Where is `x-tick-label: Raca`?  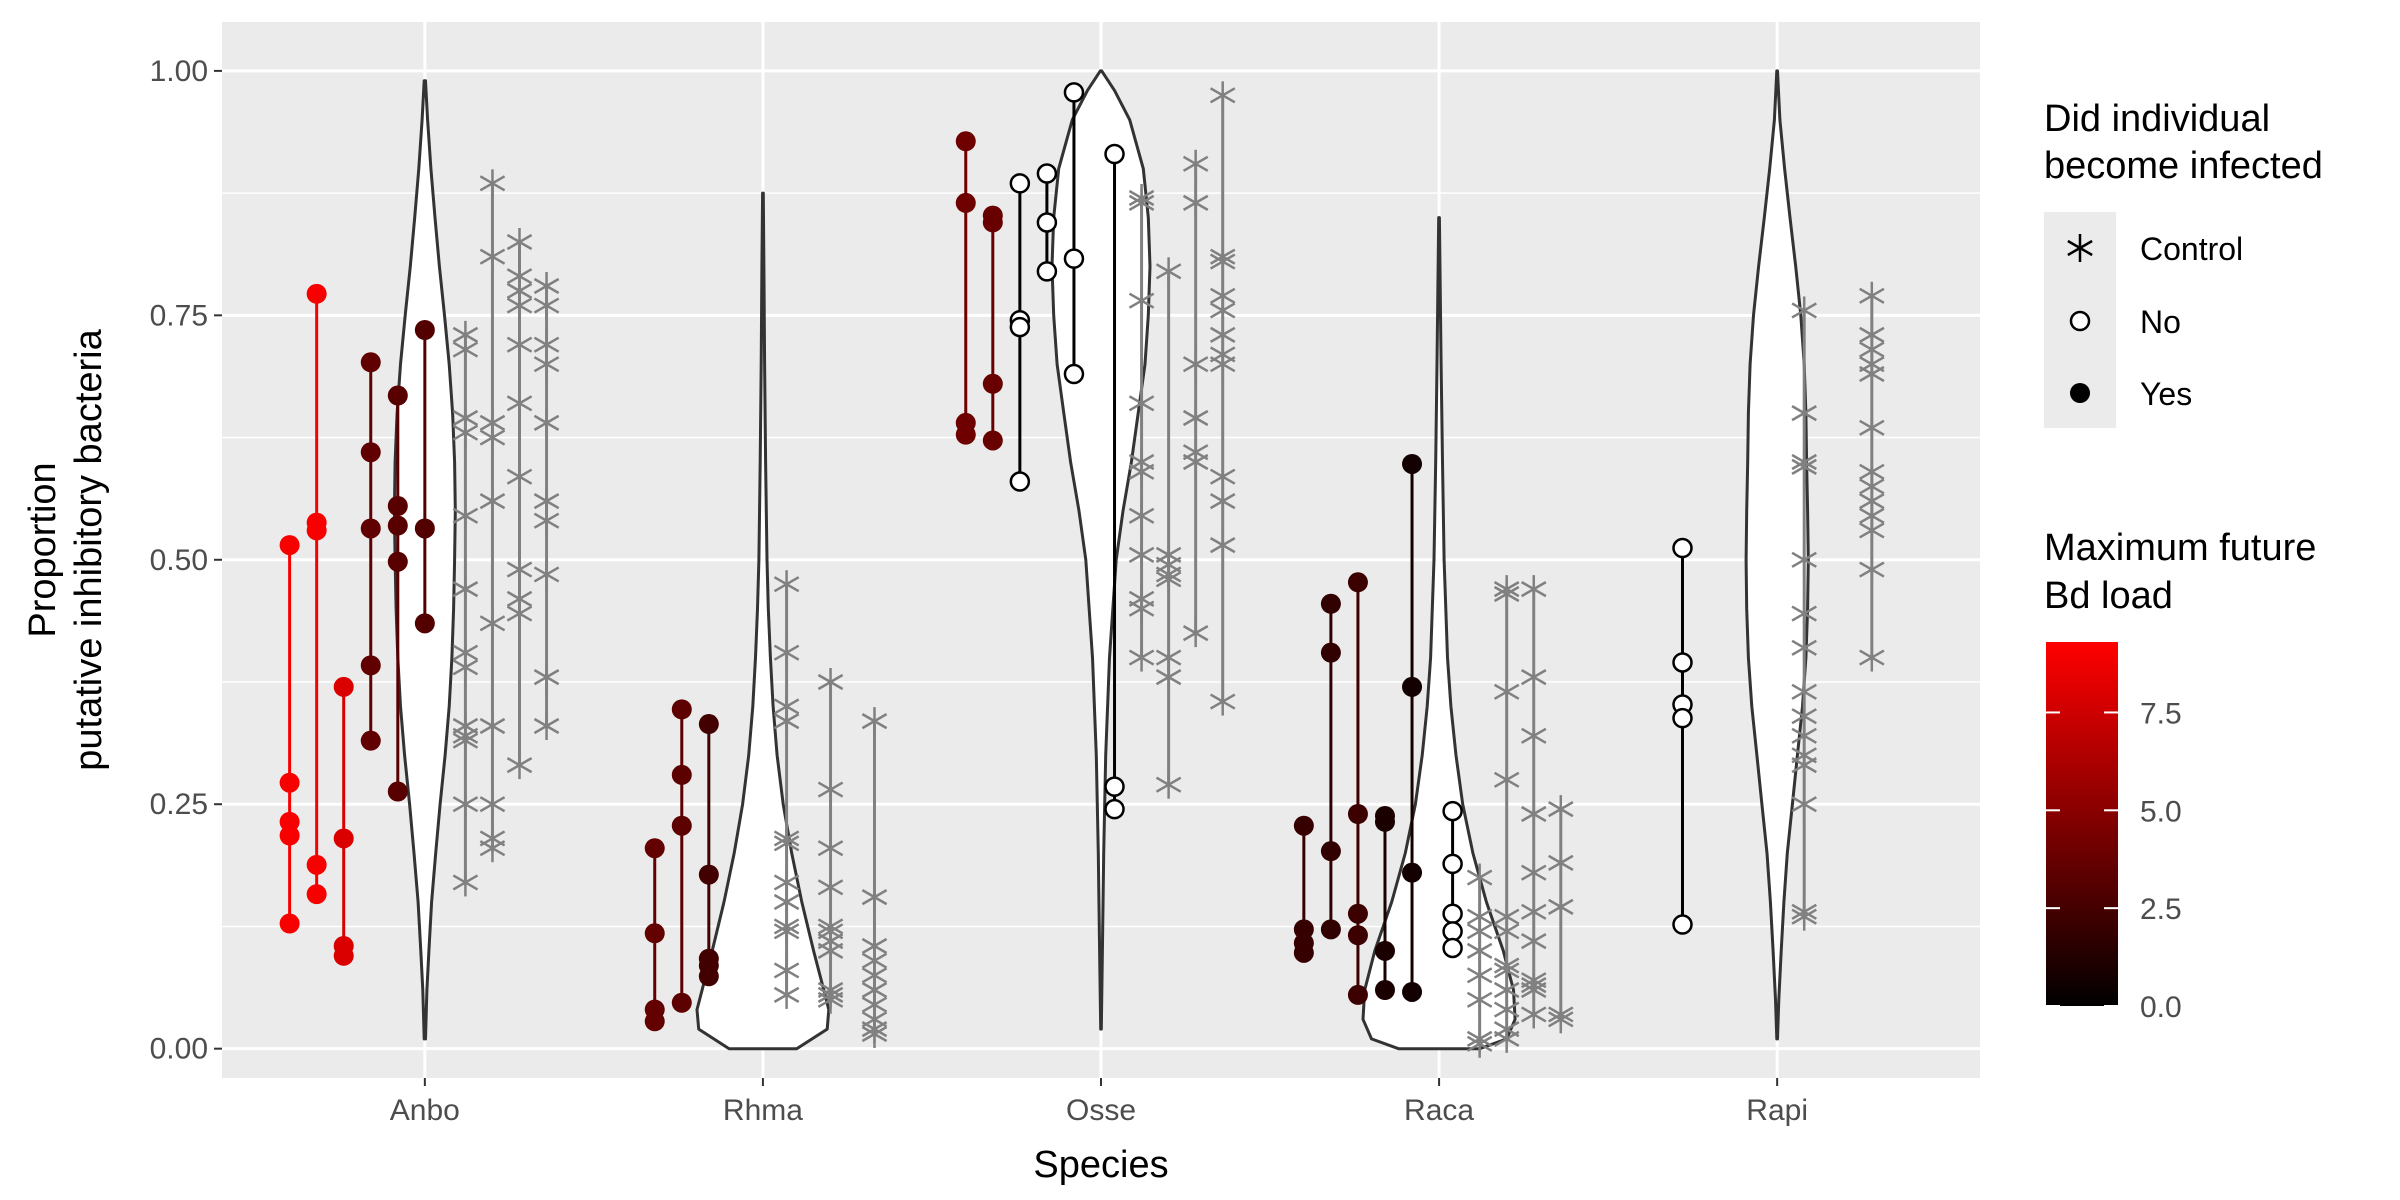
x-tick-label: Raca is located at coordinates (1439, 1110).